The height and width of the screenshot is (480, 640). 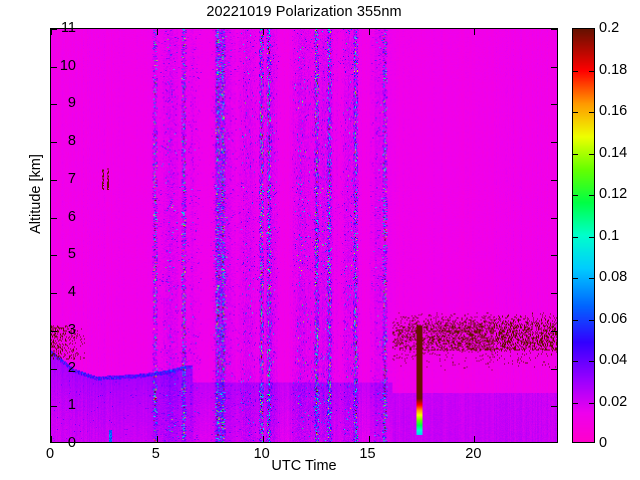 What do you see at coordinates (71, 405) in the screenshot?
I see `y-tick-label: 1` at bounding box center [71, 405].